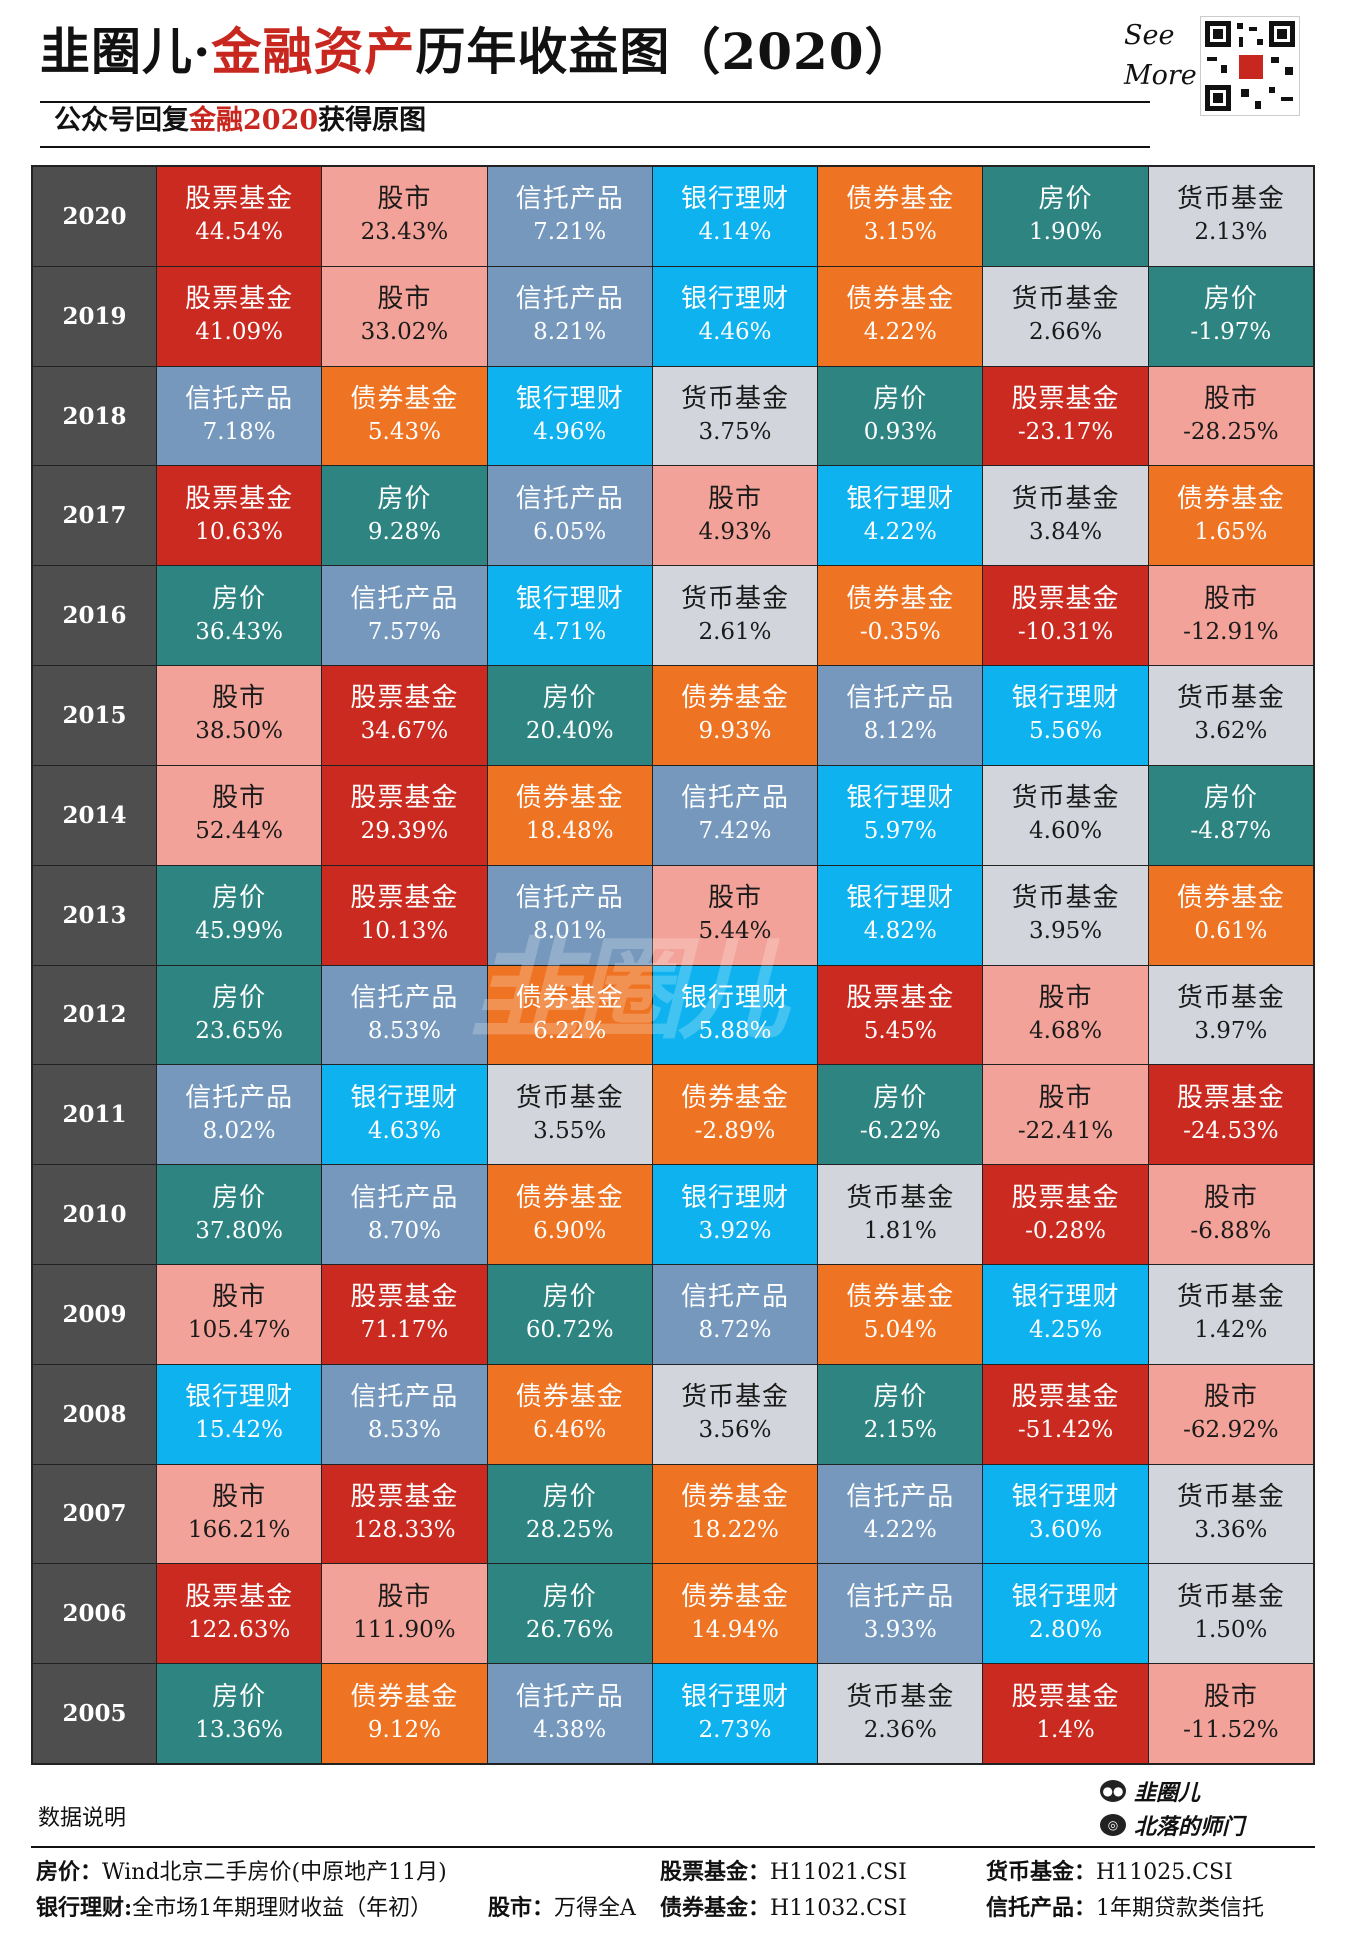 This screenshot has height=1951, width=1361. I want to click on return-cell-house-price: 房价 36.43%, so click(239, 616).